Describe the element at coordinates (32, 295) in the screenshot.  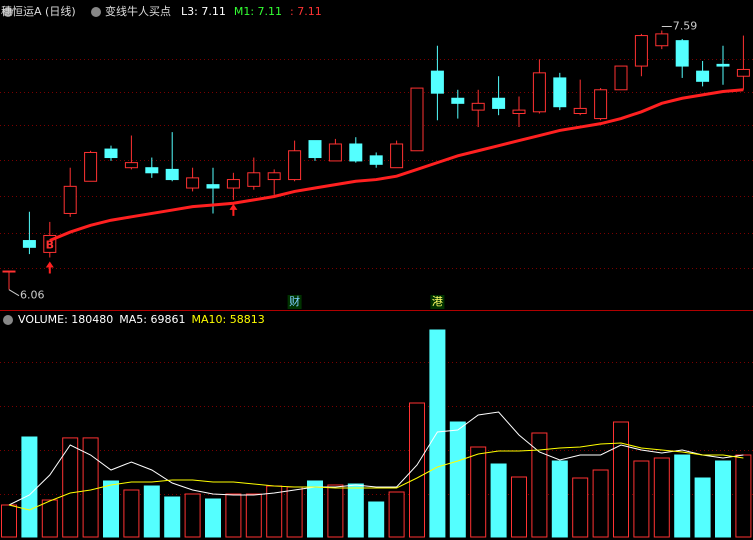
I see `price-label: 6.06` at that location.